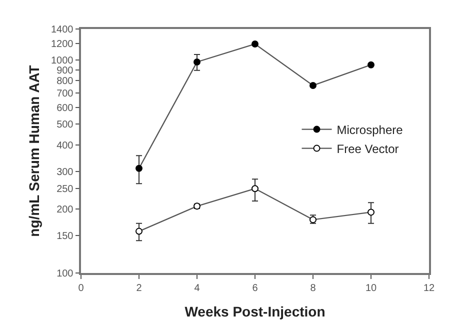 The height and width of the screenshot is (335, 470). What do you see at coordinates (65, 210) in the screenshot?
I see `y-tick-label: 200` at bounding box center [65, 210].